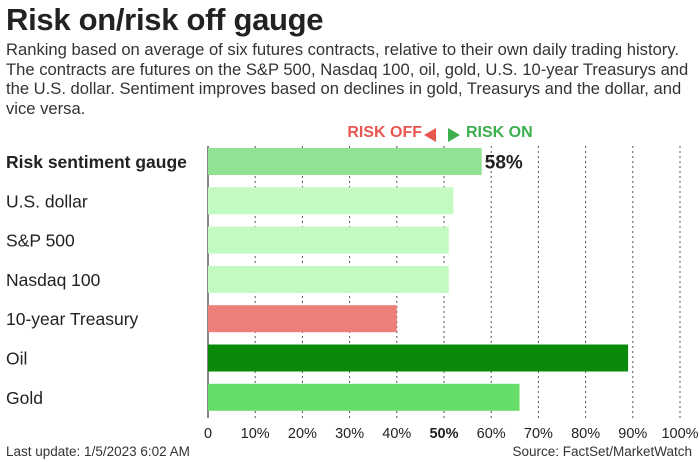 The height and width of the screenshot is (462, 700). What do you see at coordinates (384, 132) in the screenshot?
I see `legend-risk-off-label: RISK OFF` at bounding box center [384, 132].